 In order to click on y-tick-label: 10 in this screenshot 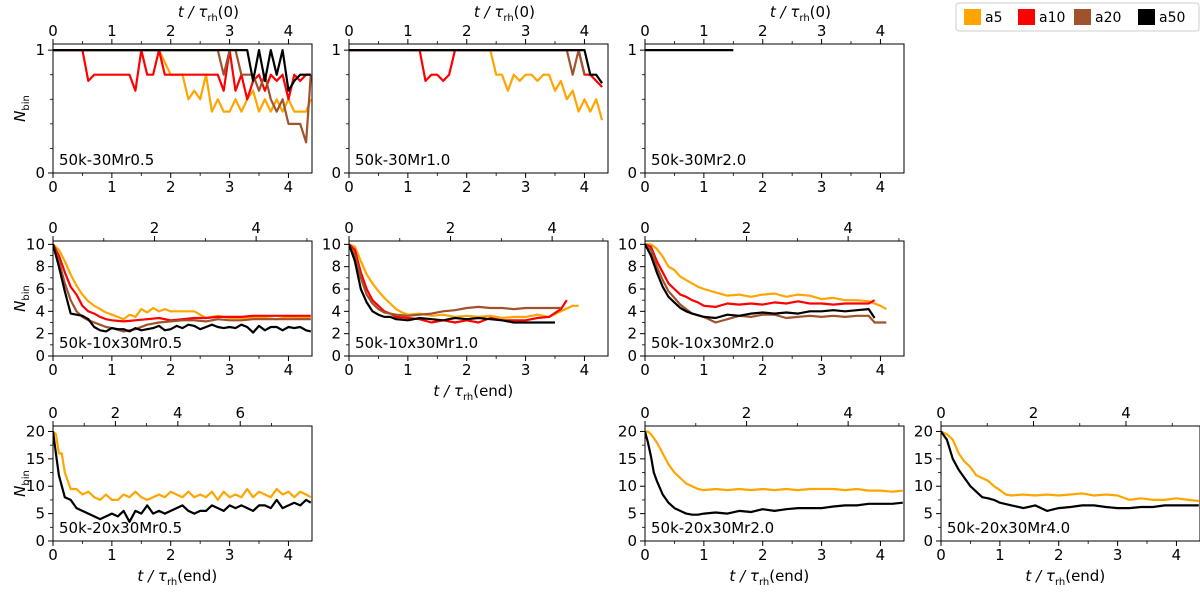, I will do `click(331, 244)`.